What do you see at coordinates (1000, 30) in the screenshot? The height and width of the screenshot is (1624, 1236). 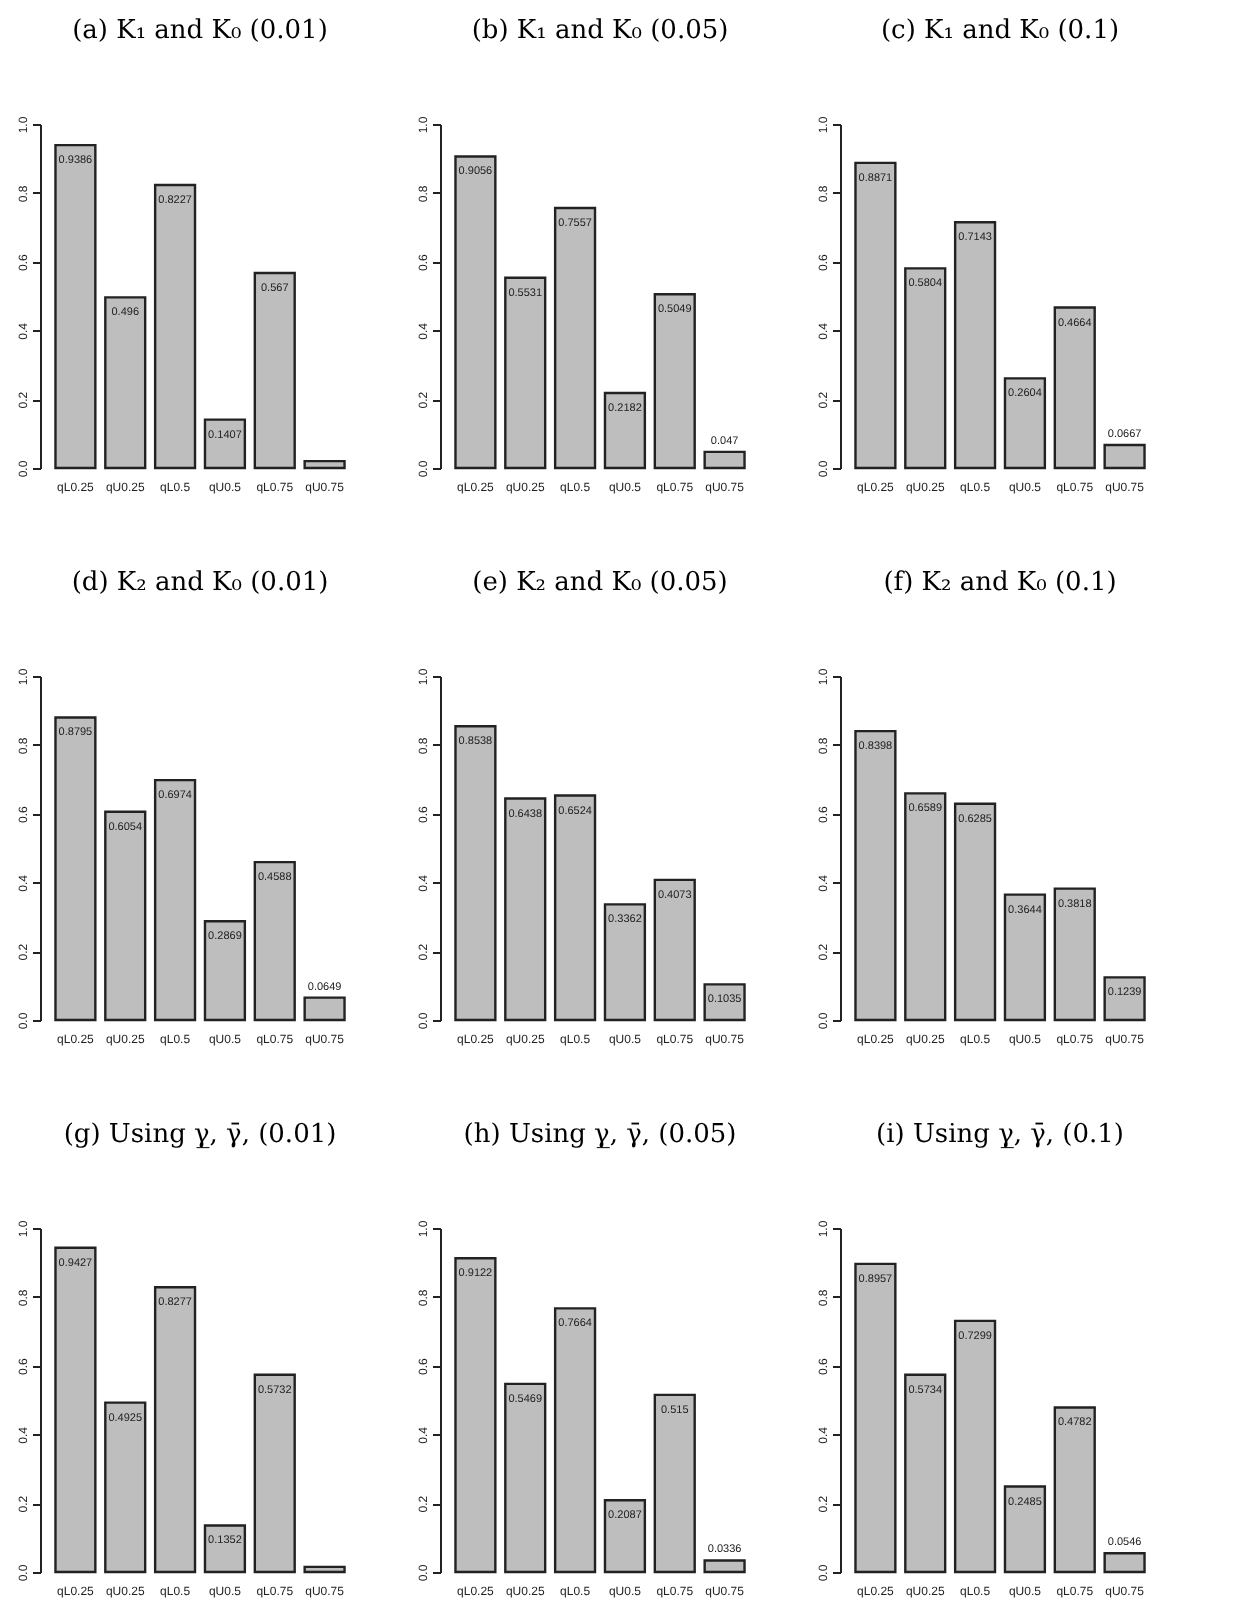 I see `chart-title: (c) K₁ and K₀ (0.1)` at bounding box center [1000, 30].